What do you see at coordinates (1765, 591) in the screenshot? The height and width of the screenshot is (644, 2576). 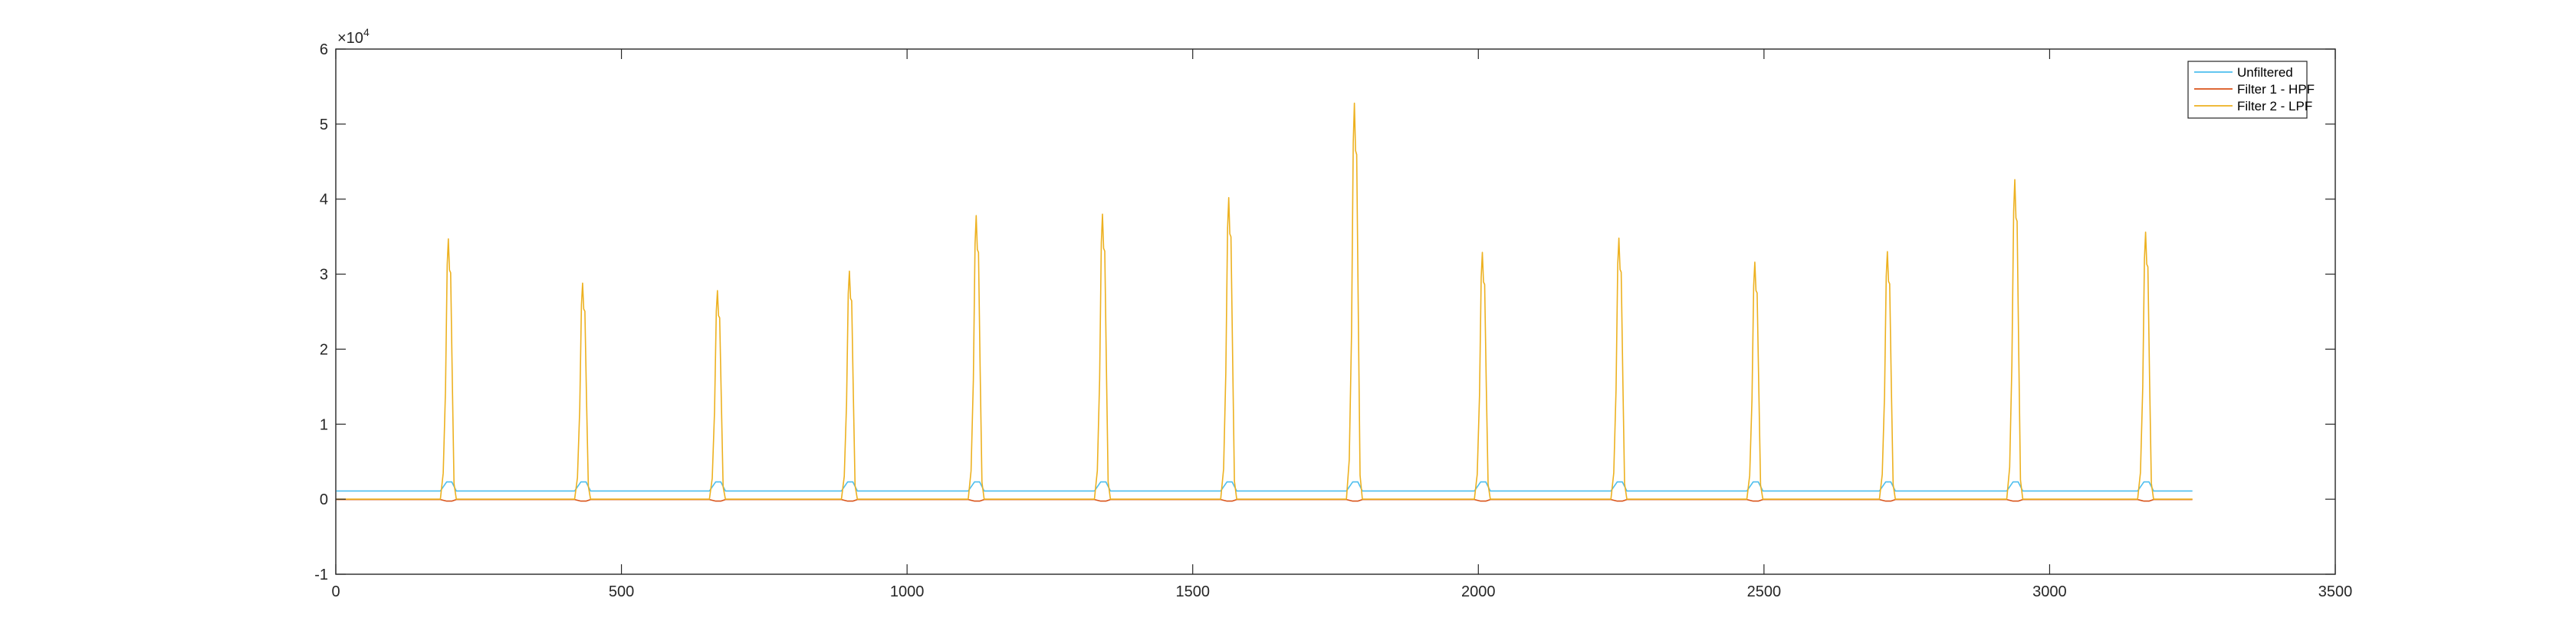 I see `x-tick-label: 2500` at bounding box center [1765, 591].